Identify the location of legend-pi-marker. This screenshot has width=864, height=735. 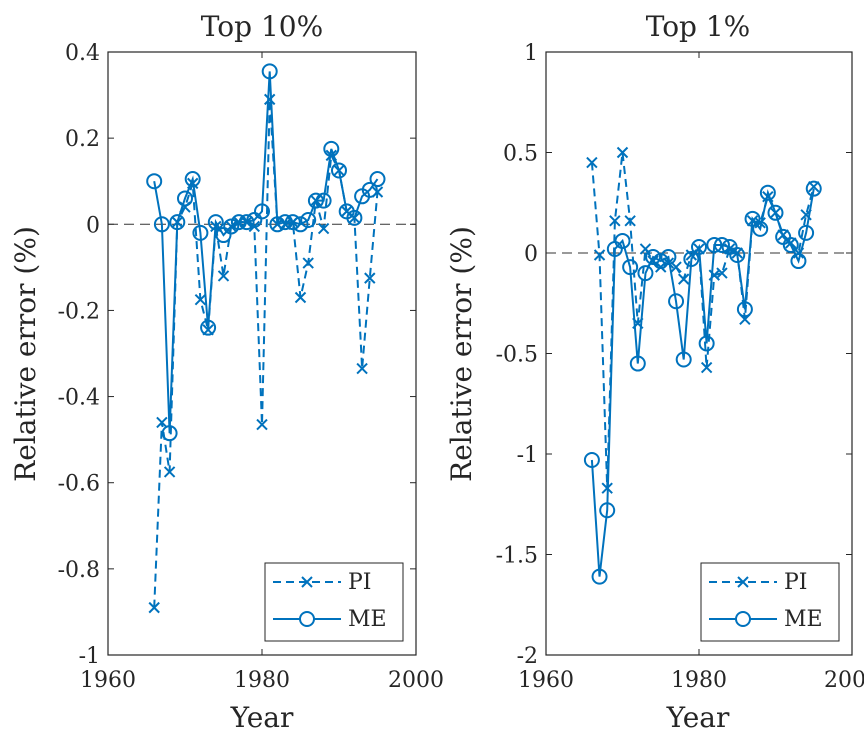
(743, 582).